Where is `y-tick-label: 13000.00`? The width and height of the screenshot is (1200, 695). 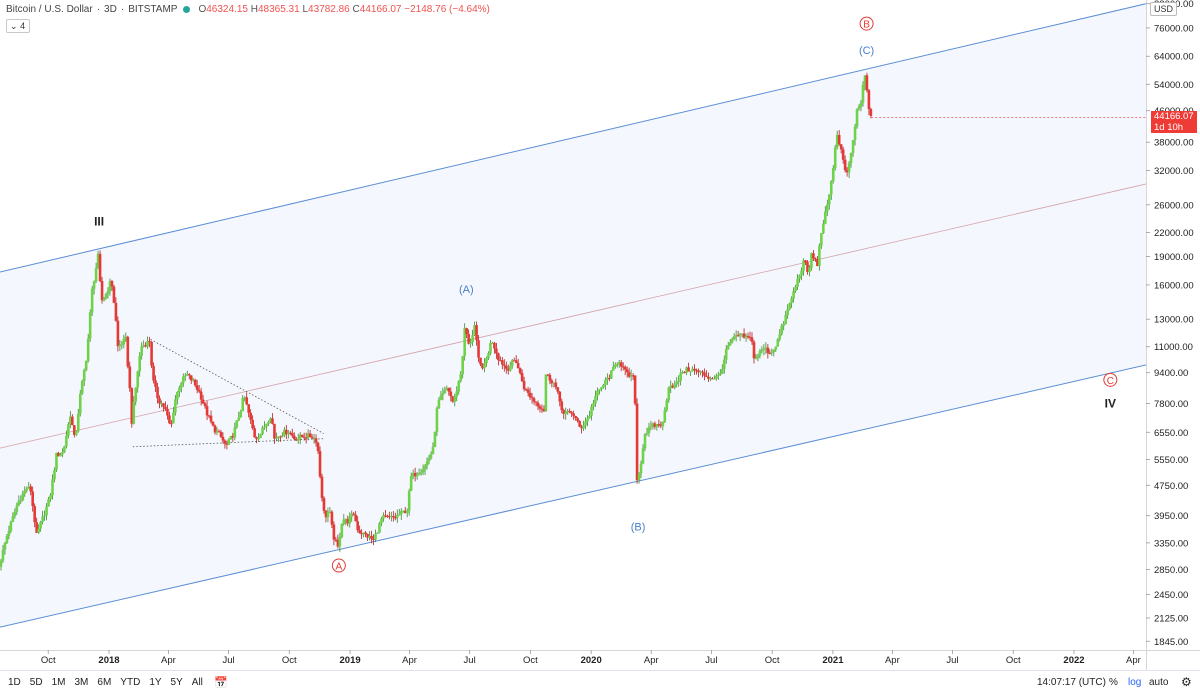 y-tick-label: 13000.00 is located at coordinates (1174, 320).